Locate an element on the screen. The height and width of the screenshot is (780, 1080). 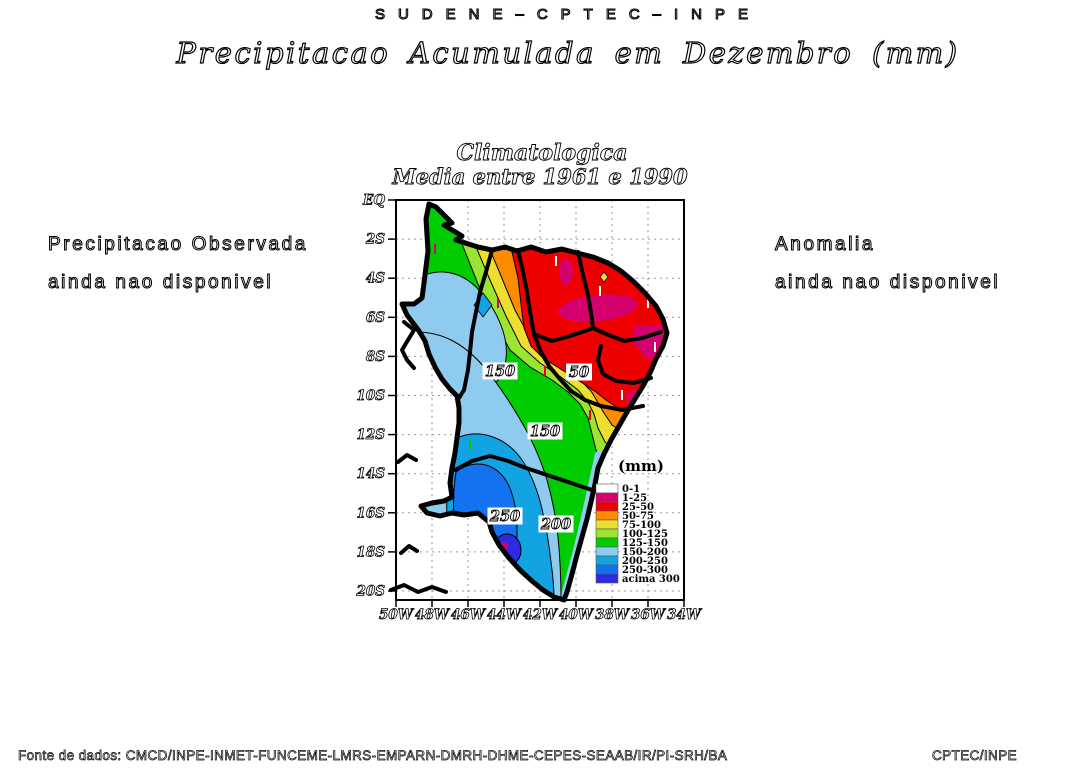
anomaly-note-line1: Anomalia is located at coordinates (825, 244).